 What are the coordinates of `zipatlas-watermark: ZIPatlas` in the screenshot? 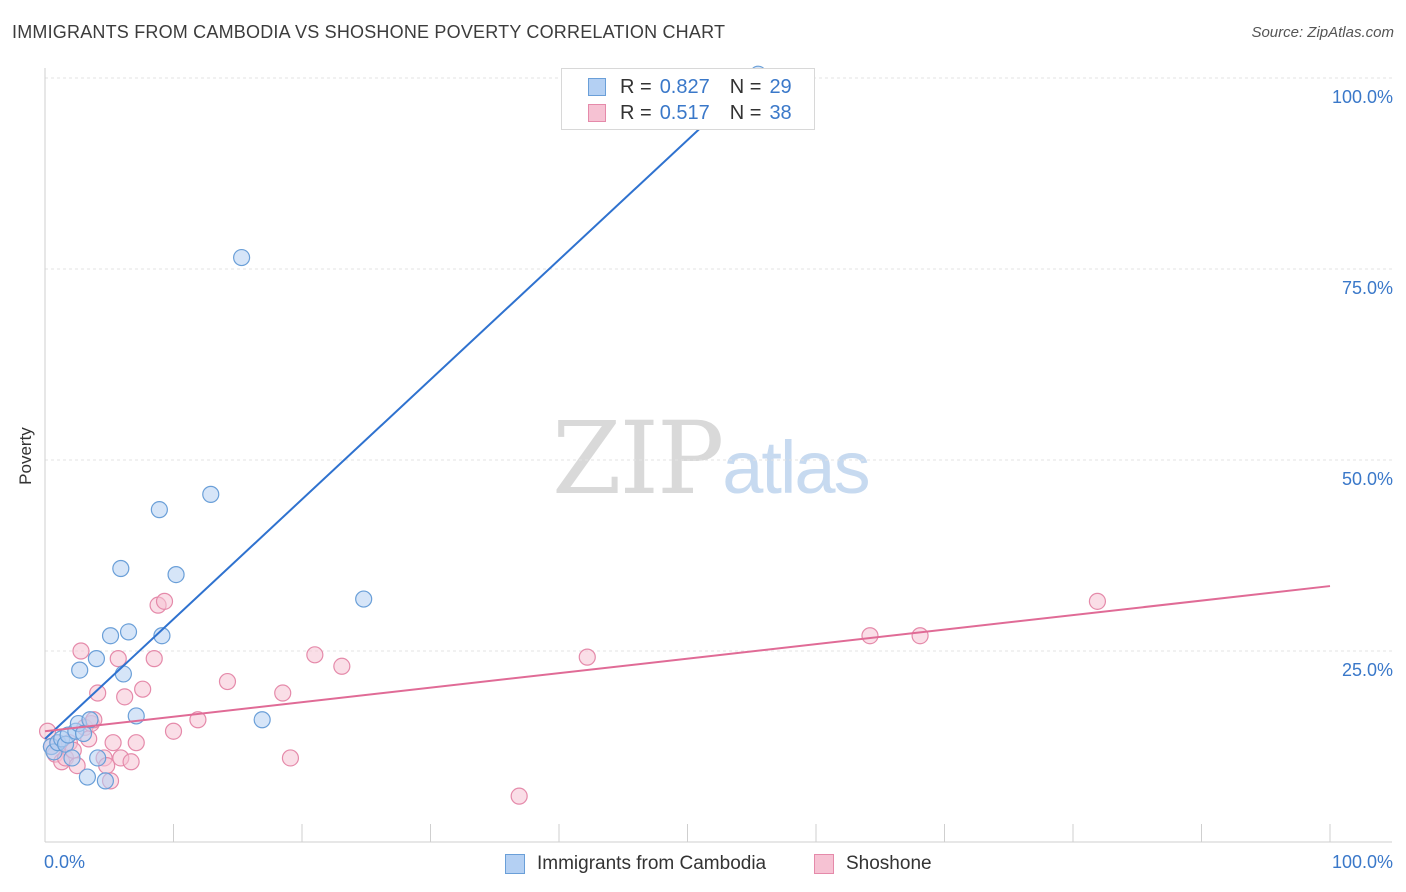 It's located at (711, 458).